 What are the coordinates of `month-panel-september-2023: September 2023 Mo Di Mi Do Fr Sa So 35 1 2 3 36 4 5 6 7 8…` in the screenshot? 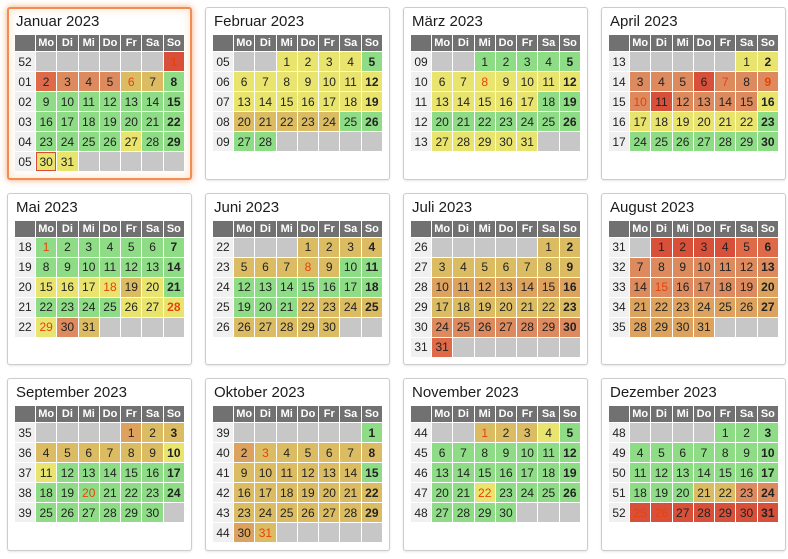 It's located at (99, 464).